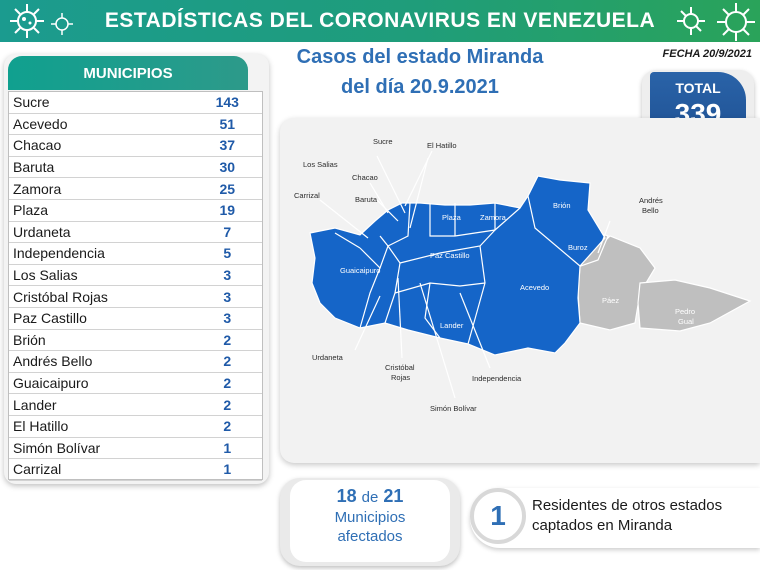  I want to click on date-label: FECHA 20/9/2021, so click(707, 54).